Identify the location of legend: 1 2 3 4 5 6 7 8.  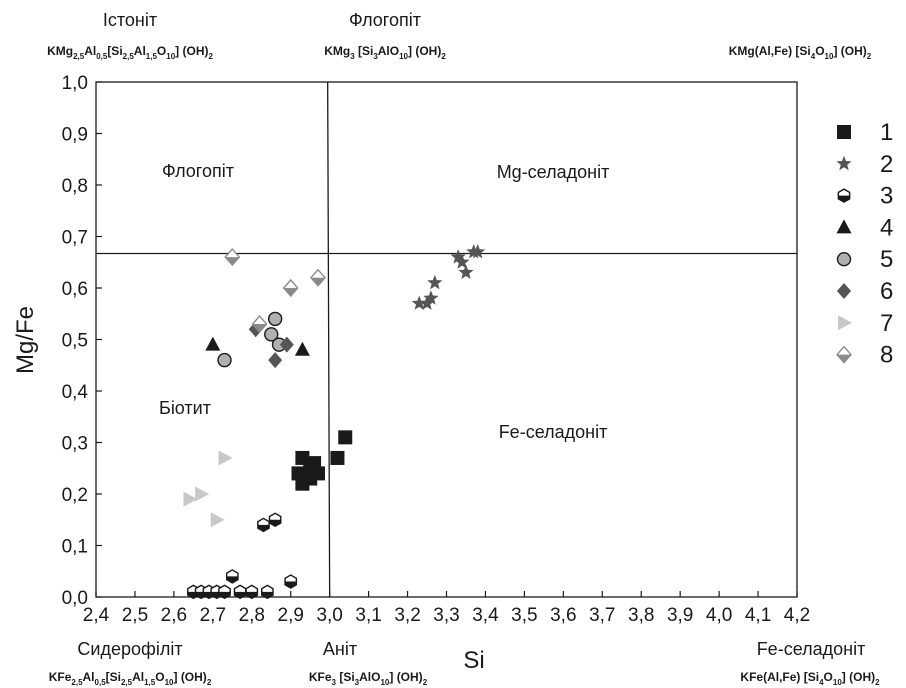
(864, 244).